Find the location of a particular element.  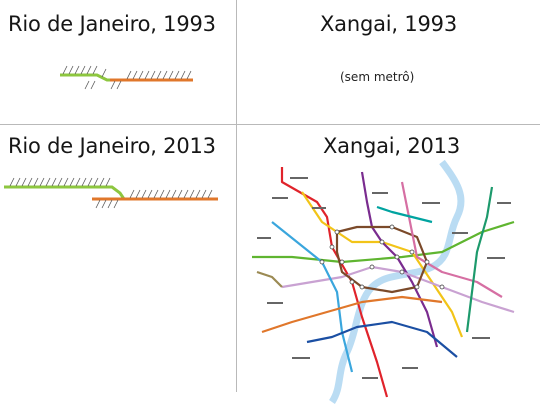

panel-title-rio-1993: Rio de Janeiro, 1993 is located at coordinates (112, 24).